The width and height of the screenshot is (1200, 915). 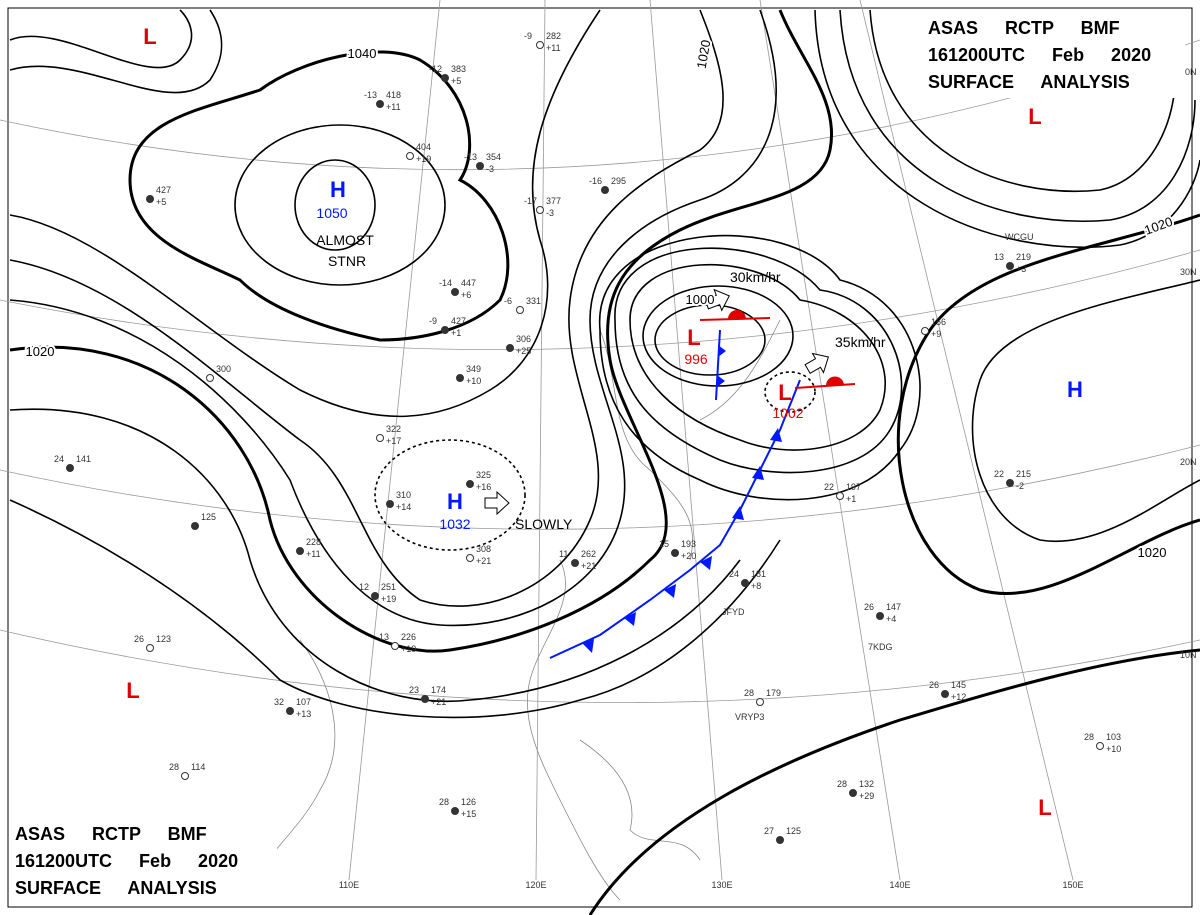 I want to click on ship-id: VRYP3, so click(x=749, y=717).